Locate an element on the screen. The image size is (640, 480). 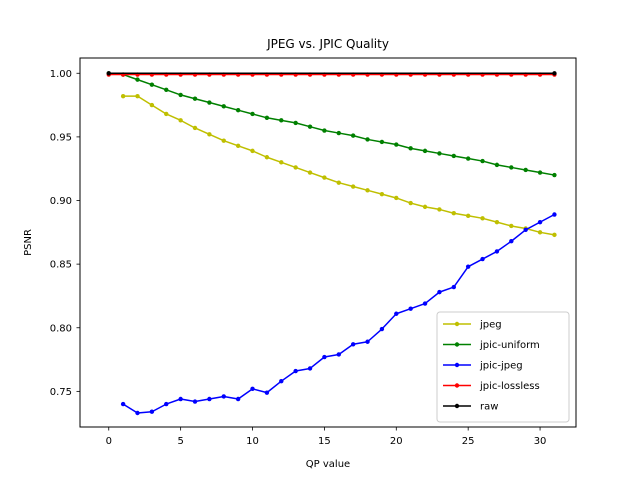
chart-title: JPEG vs. JPIC Quality is located at coordinates (327, 44).